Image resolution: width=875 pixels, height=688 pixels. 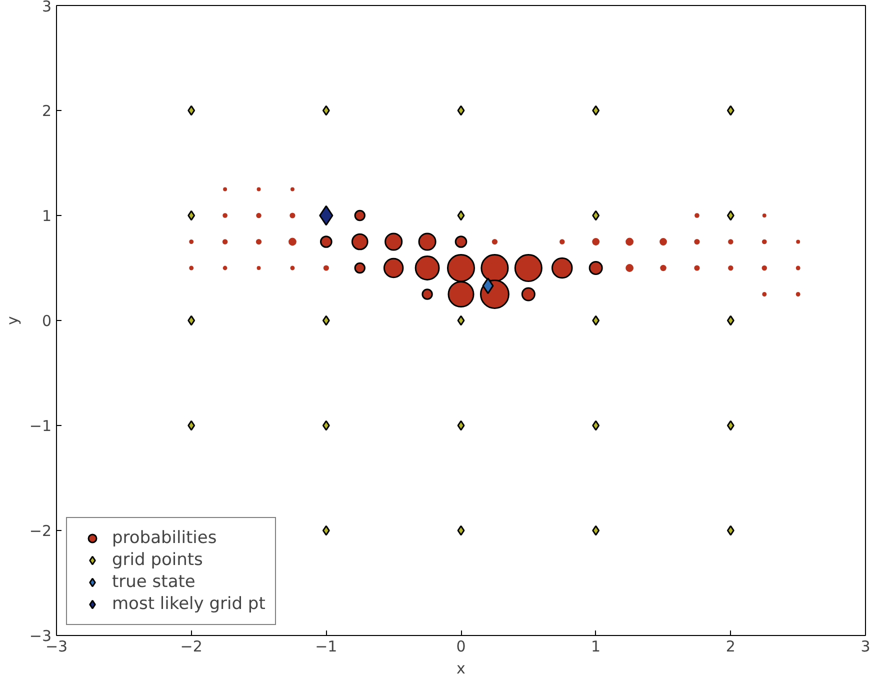 I want to click on x-tick-label: 1, so click(x=596, y=647).